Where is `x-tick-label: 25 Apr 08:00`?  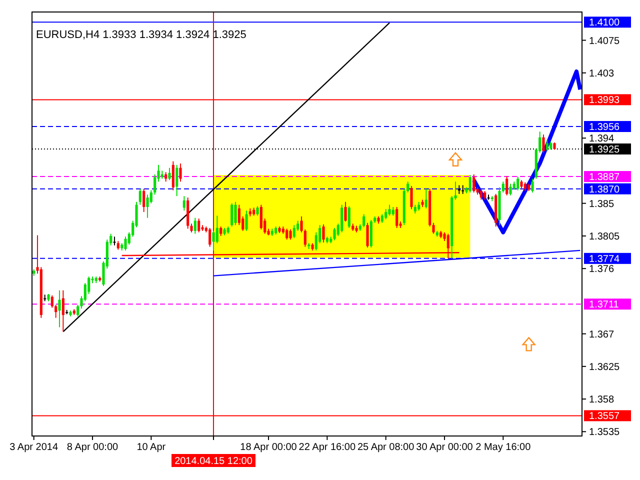
x-tick-label: 25 Apr 08:00 is located at coordinates (386, 447).